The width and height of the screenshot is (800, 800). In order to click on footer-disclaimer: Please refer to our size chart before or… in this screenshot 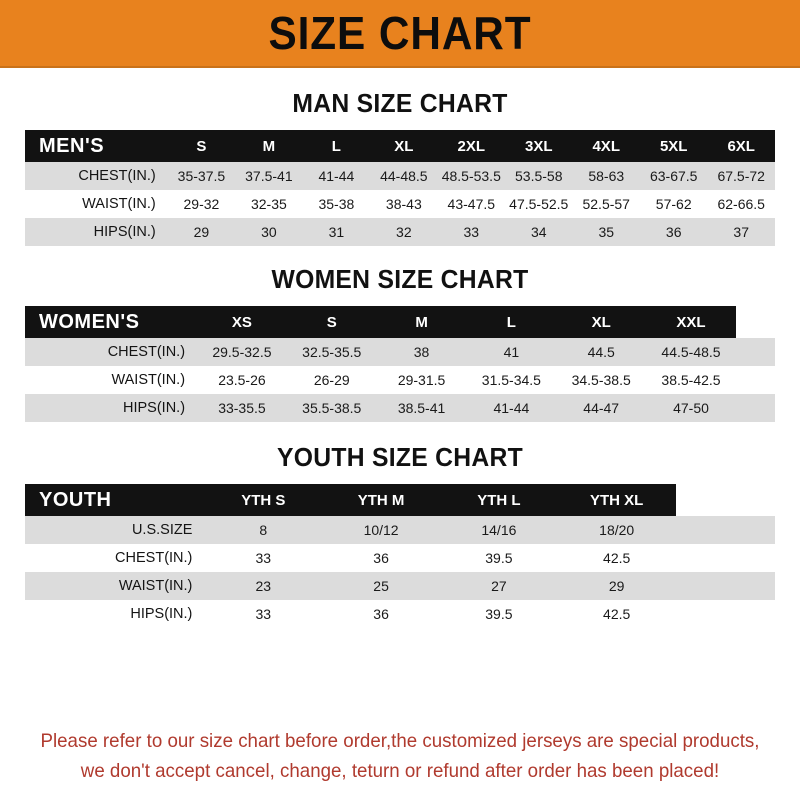, I will do `click(400, 756)`.